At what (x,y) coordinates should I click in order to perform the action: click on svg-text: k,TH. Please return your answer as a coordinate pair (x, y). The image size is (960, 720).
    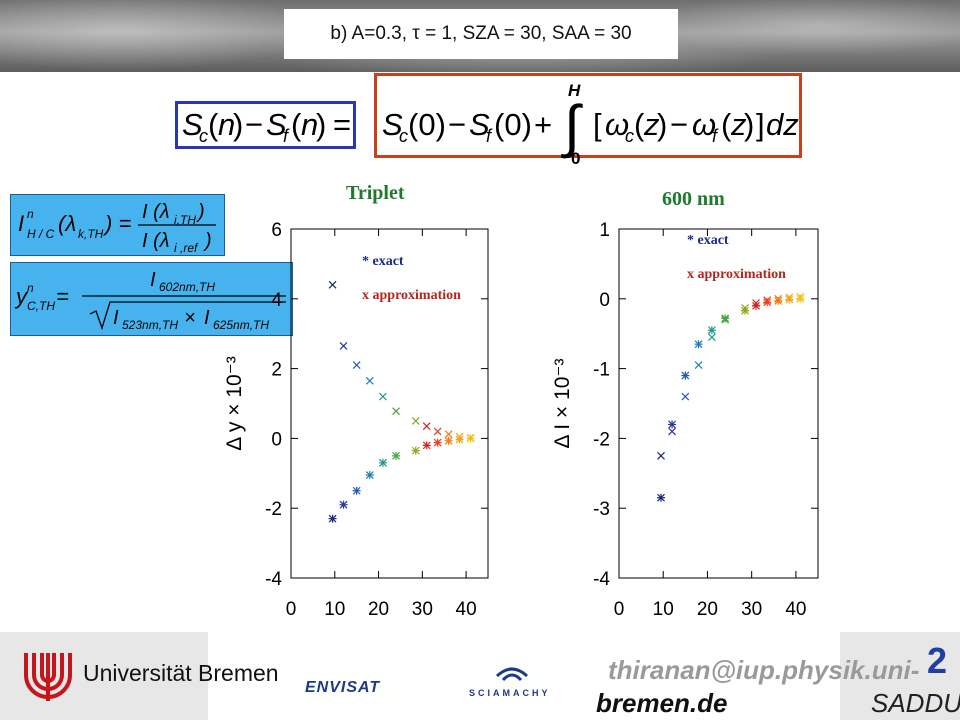
    Looking at the image, I should click on (91, 234).